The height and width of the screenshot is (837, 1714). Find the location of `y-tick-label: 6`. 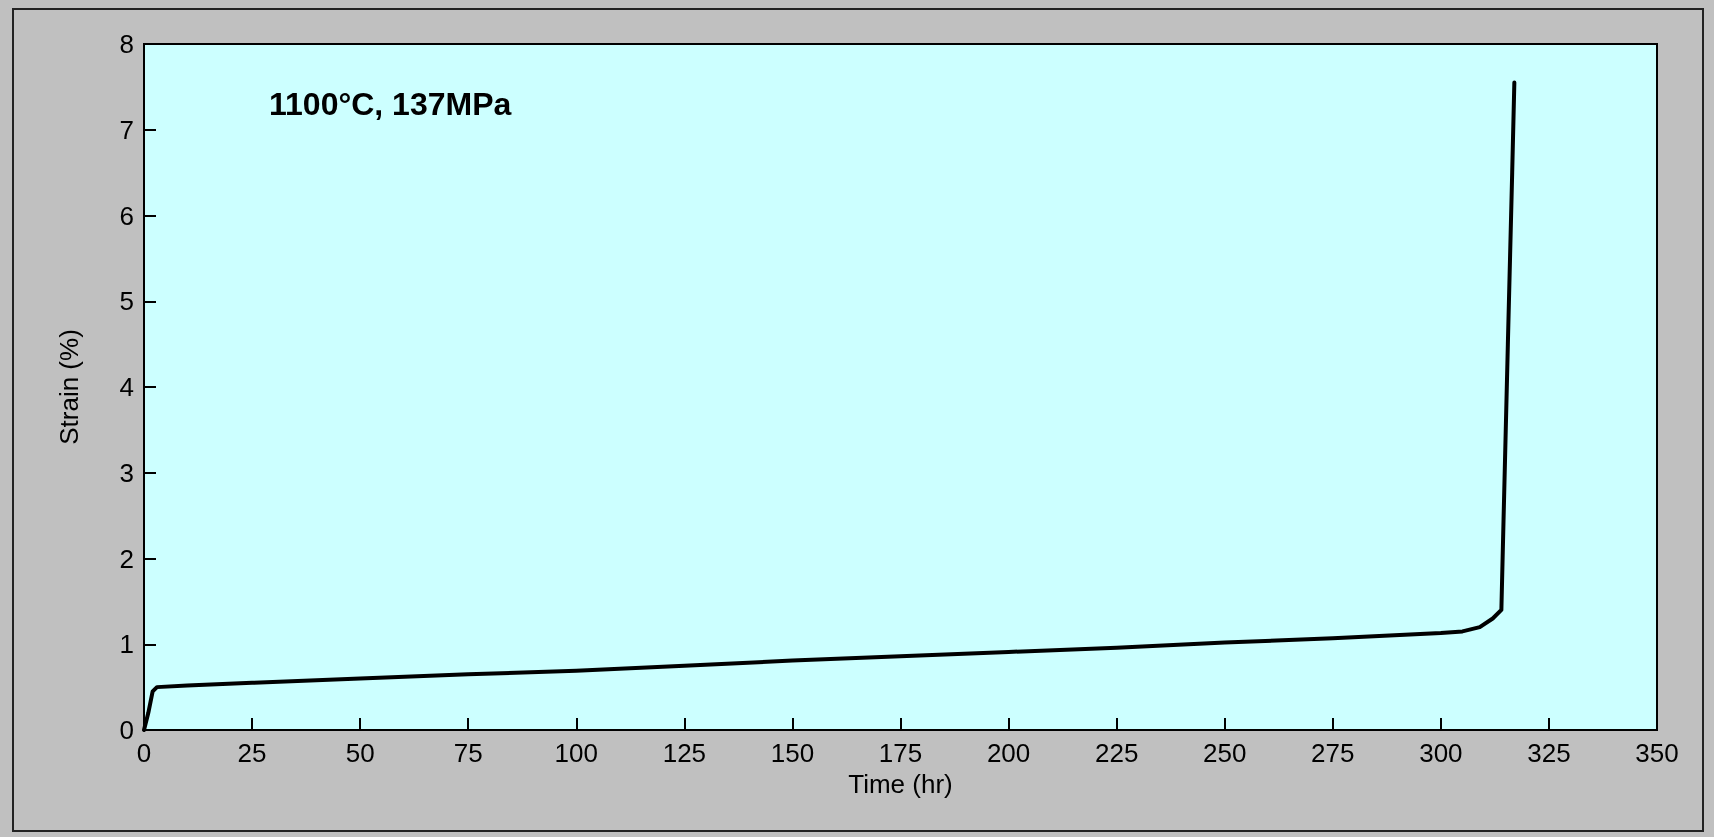

y-tick-label: 6 is located at coordinates (126, 215).